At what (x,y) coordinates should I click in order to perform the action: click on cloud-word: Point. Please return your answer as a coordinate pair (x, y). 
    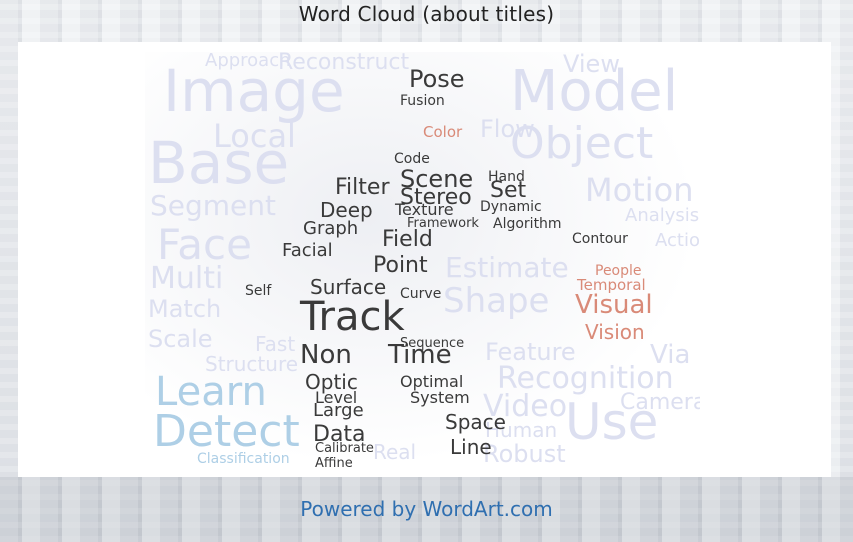
    Looking at the image, I should click on (400, 265).